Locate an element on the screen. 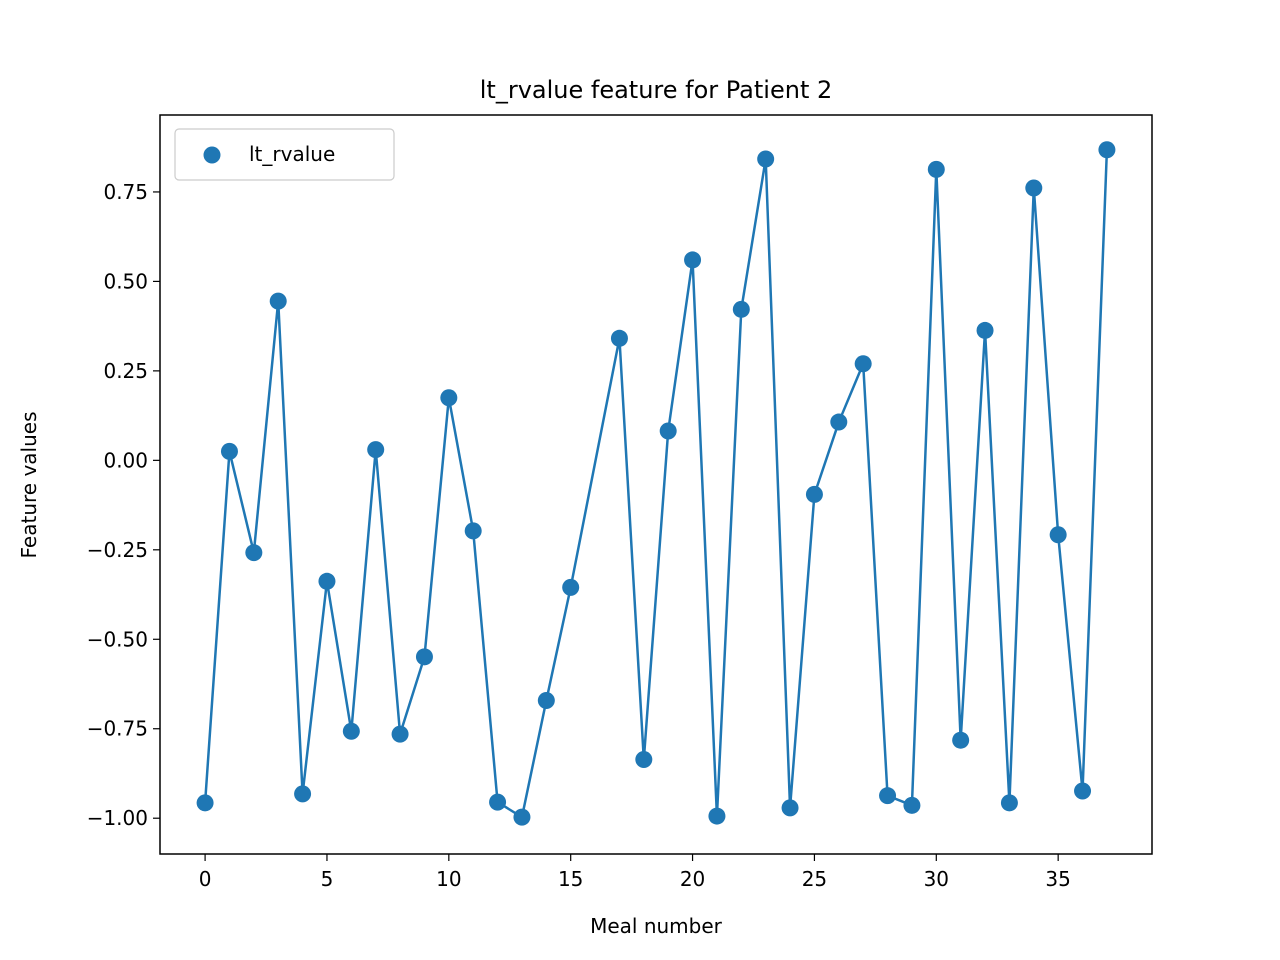  x-tick-label: 0 is located at coordinates (205, 879).